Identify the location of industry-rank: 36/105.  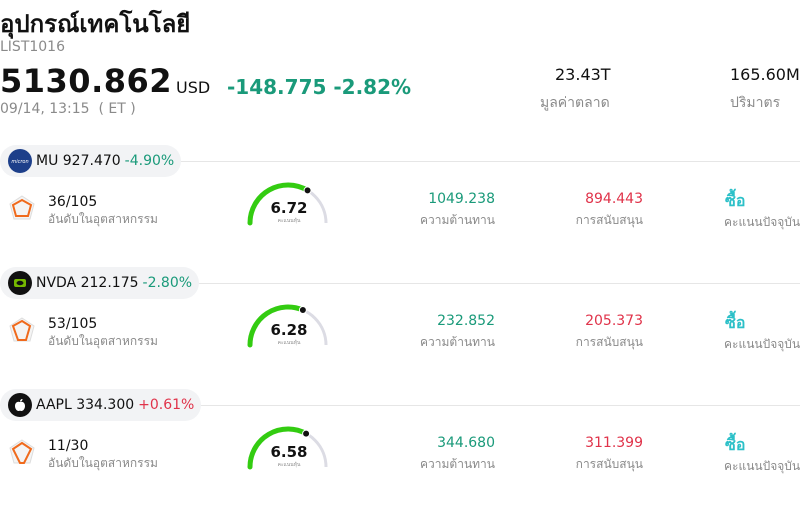
(73, 202).